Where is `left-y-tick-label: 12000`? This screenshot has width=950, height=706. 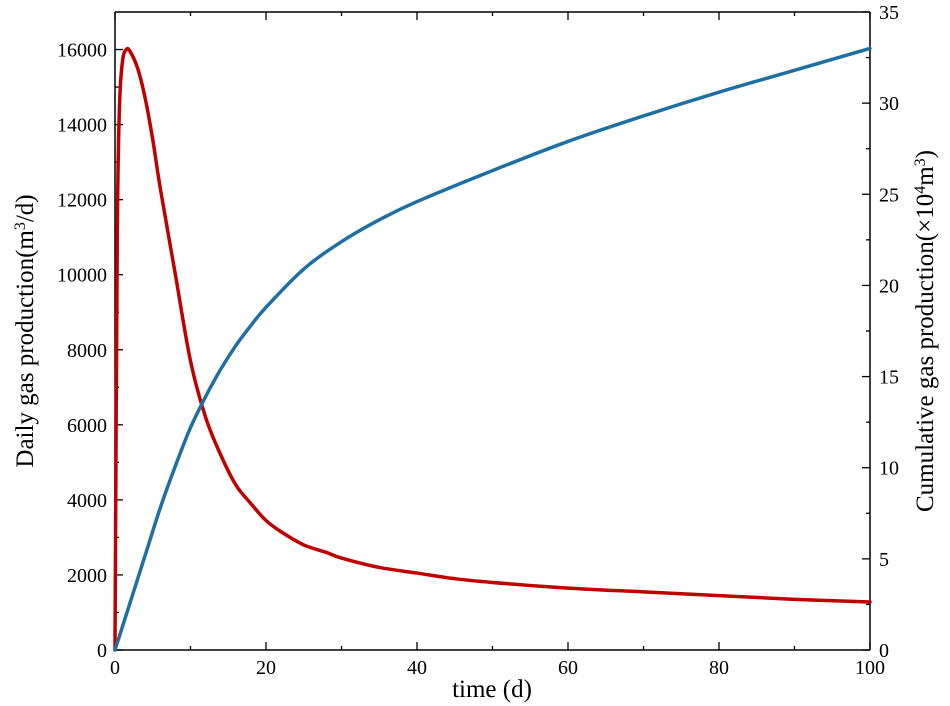 left-y-tick-label: 12000 is located at coordinates (82, 201).